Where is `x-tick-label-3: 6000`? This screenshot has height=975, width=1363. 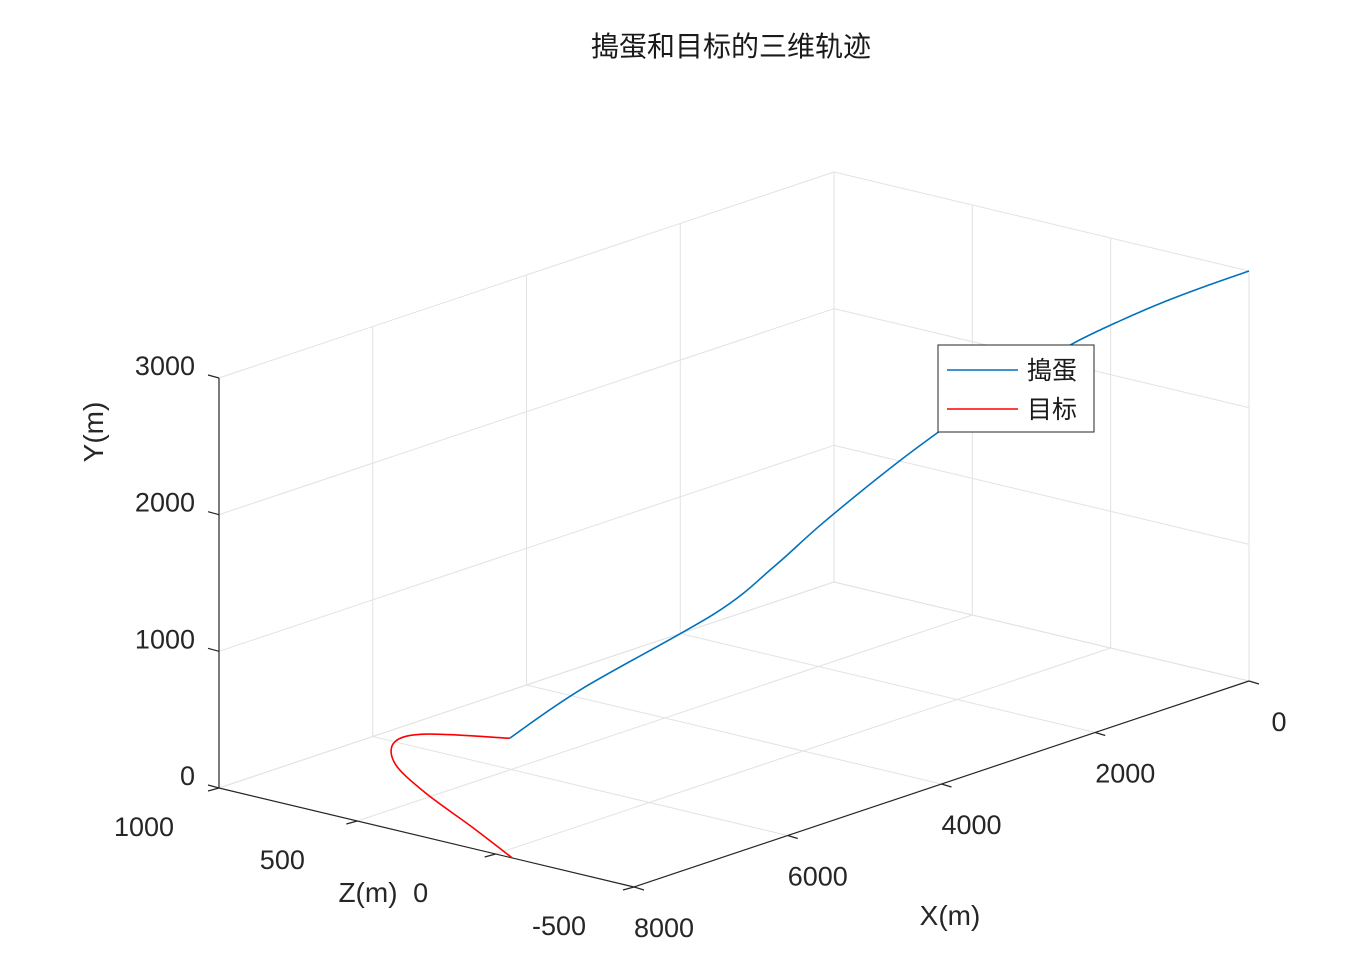
x-tick-label-3: 6000 is located at coordinates (818, 877).